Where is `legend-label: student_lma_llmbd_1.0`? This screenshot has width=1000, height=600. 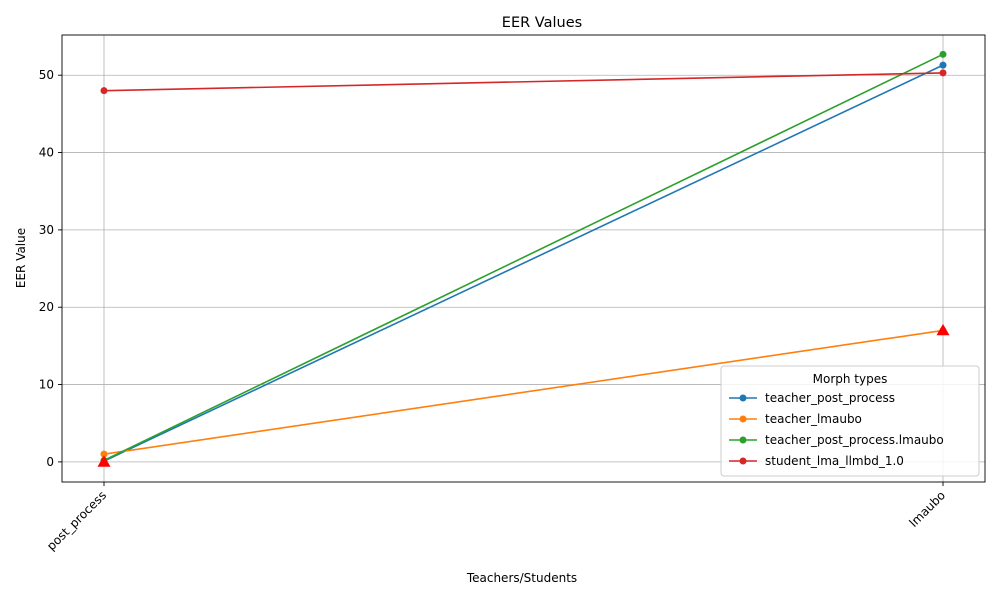
legend-label: student_lma_llmbd_1.0 is located at coordinates (834, 461).